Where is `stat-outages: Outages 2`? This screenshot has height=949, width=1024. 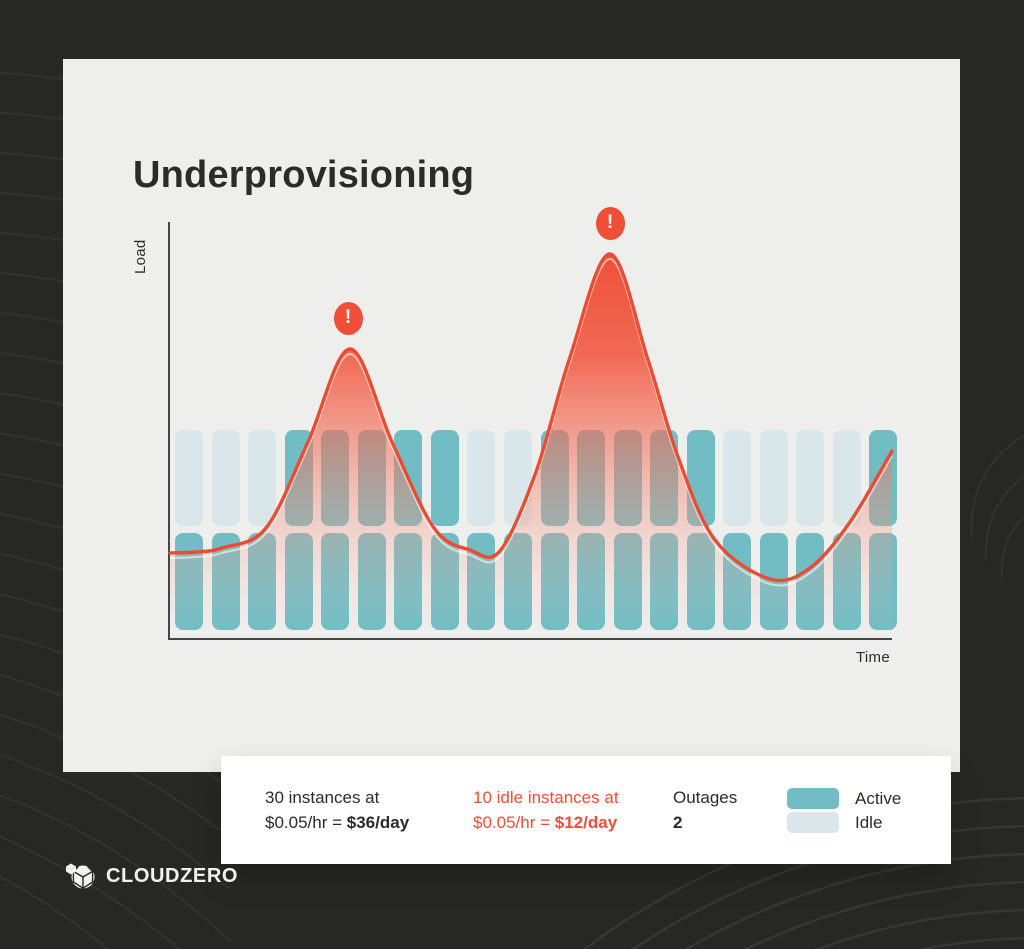
stat-outages: Outages 2 is located at coordinates (705, 810).